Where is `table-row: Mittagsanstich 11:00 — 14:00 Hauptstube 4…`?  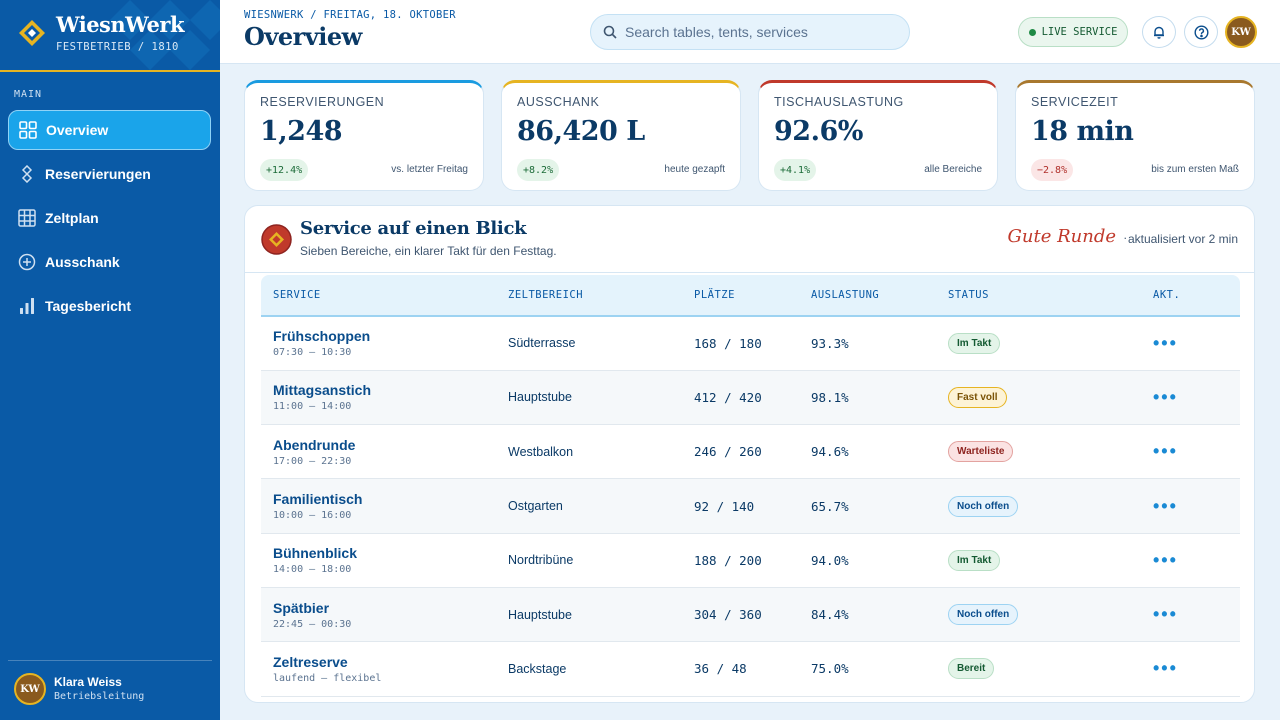 table-row: Mittagsanstich 11:00 — 14:00 Hauptstube 4… is located at coordinates (750, 398).